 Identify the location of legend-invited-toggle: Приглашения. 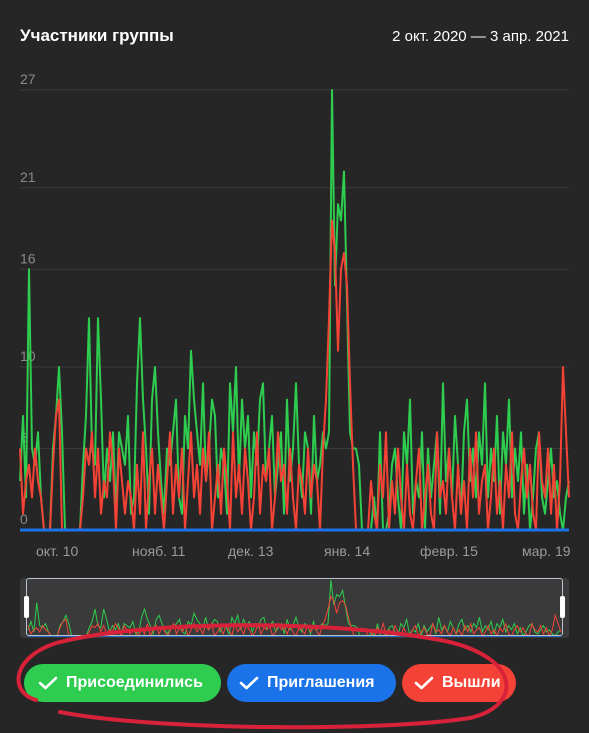
(311, 683).